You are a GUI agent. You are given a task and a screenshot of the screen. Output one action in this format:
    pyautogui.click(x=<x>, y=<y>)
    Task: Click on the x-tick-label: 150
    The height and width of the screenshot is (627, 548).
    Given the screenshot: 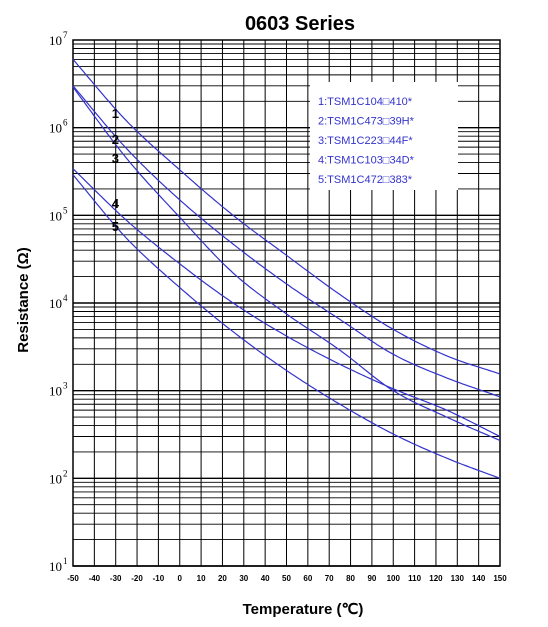 What is the action you would take?
    pyautogui.click(x=500, y=578)
    